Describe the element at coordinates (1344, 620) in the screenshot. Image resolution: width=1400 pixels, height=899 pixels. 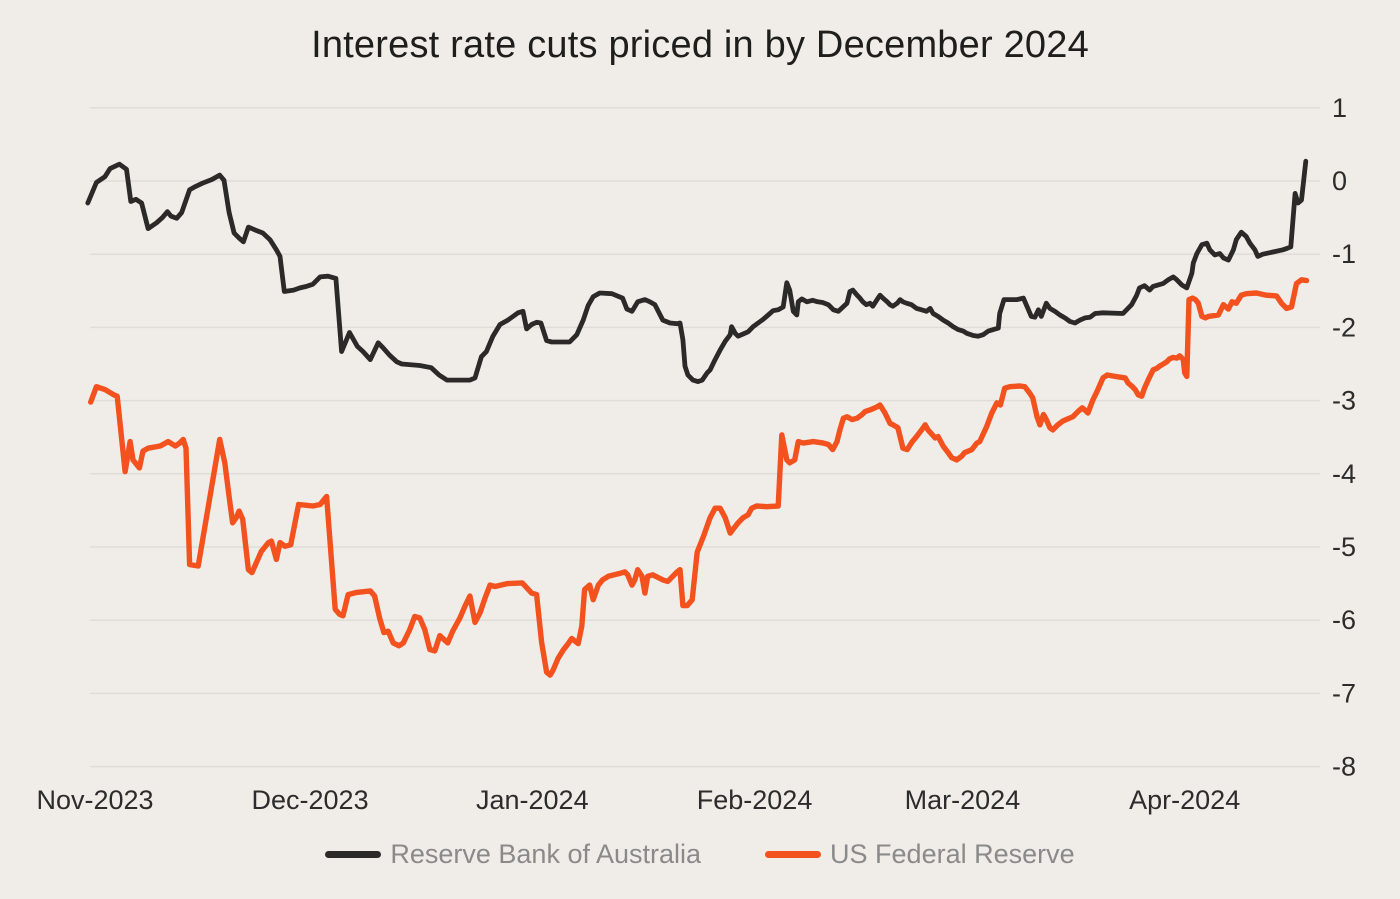
I see `y-axis-tick-label: -6` at that location.